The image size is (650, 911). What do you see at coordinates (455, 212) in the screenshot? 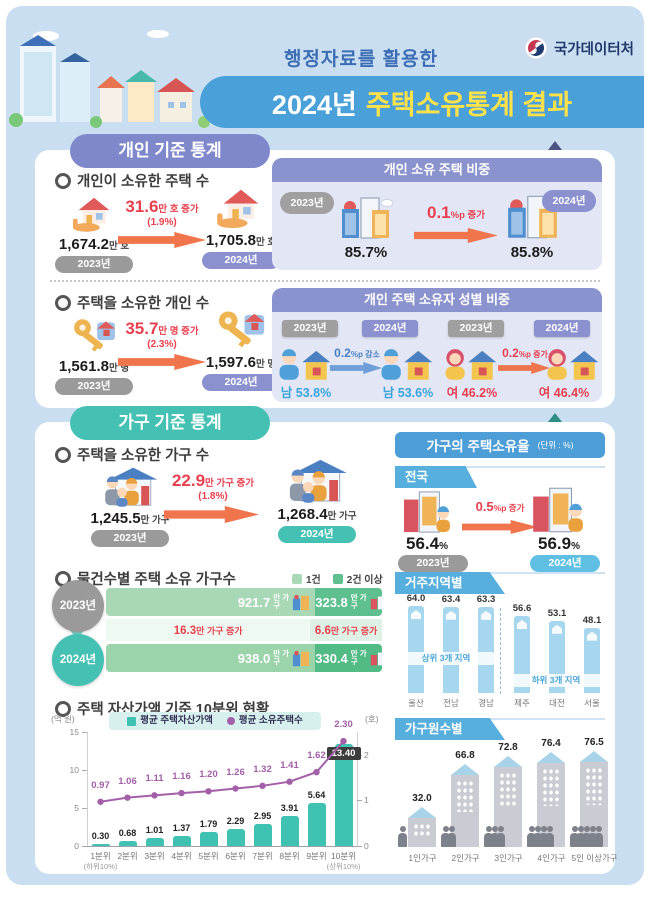
I see `share-change: 0.1%p 증가` at bounding box center [455, 212].